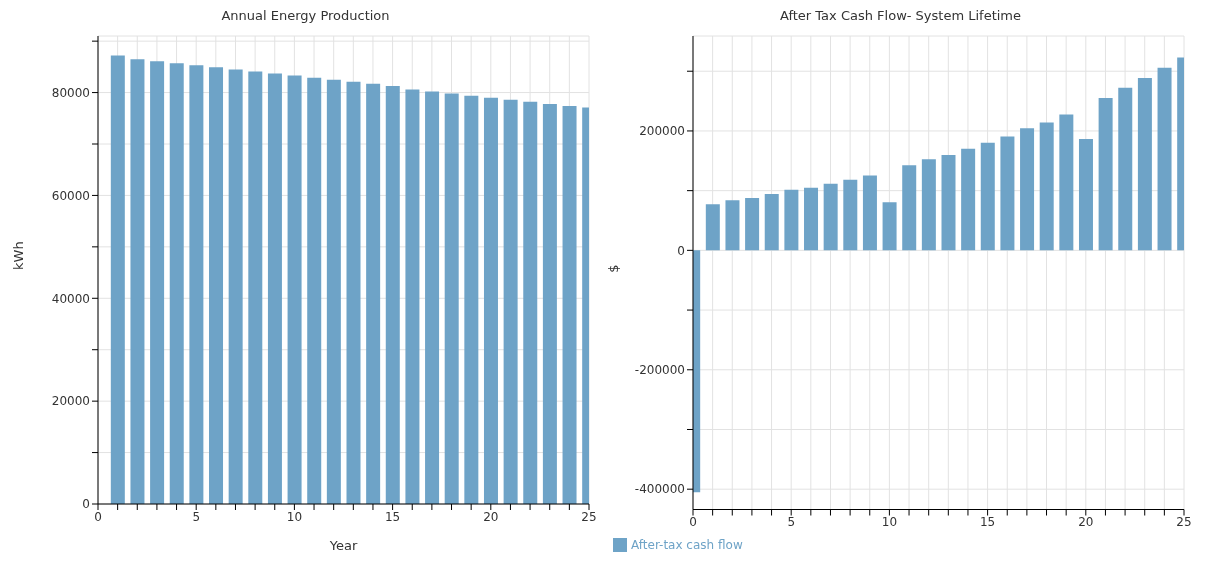  Describe the element at coordinates (662, 131) in the screenshot. I see `y-tick-label: 200000` at that location.